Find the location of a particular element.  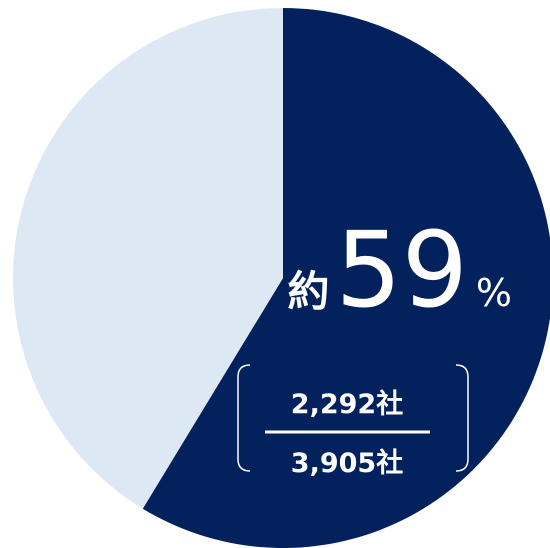

fraction-bracket-left is located at coordinates (244, 418).